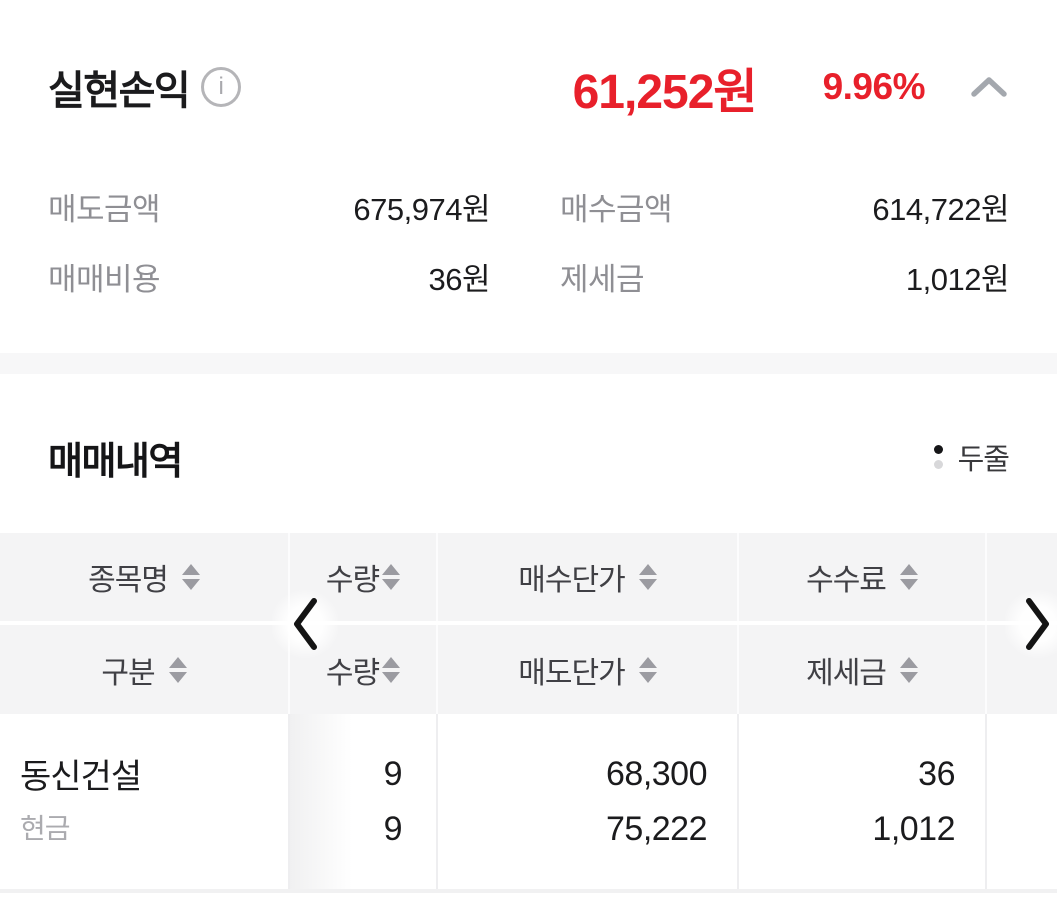  Describe the element at coordinates (362, 669) in the screenshot. I see `header-sell-qty: 수량` at that location.